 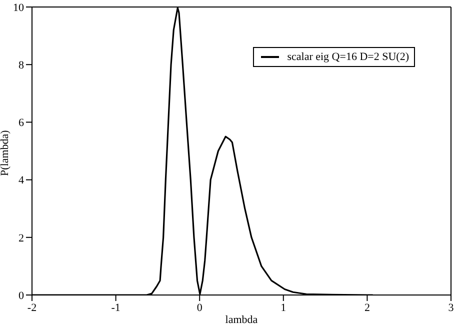 I want to click on y-axis-title: P(lambda), so click(x=5, y=153).